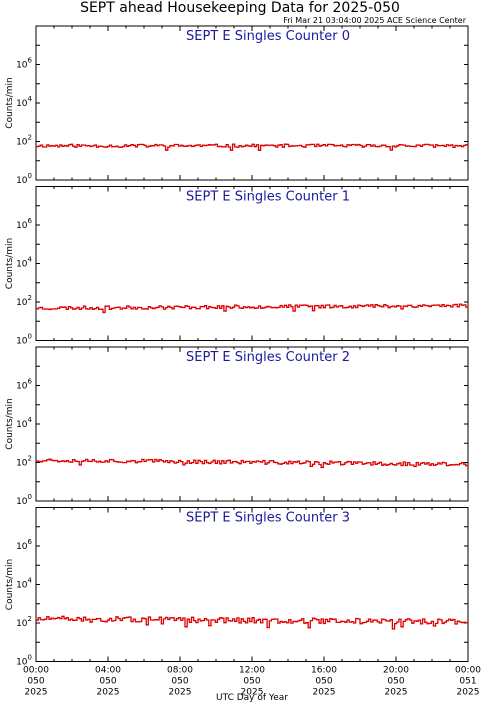 The height and width of the screenshot is (703, 481). Describe the element at coordinates (252, 671) in the screenshot. I see `x-tick-label: 12:00` at that location.